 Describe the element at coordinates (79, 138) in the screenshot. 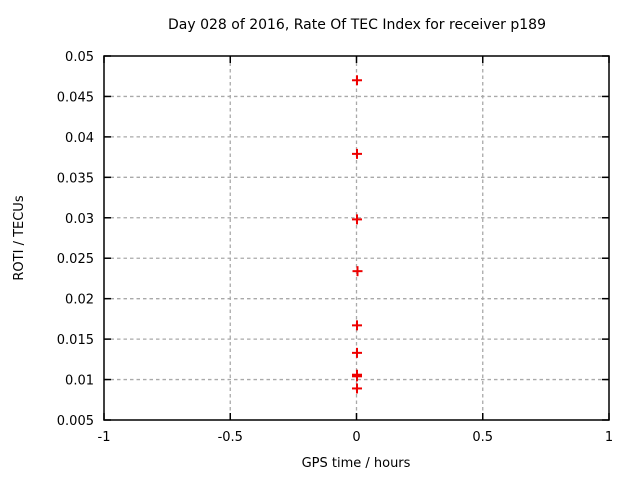

I see `y-tick-label: 0.04` at that location.